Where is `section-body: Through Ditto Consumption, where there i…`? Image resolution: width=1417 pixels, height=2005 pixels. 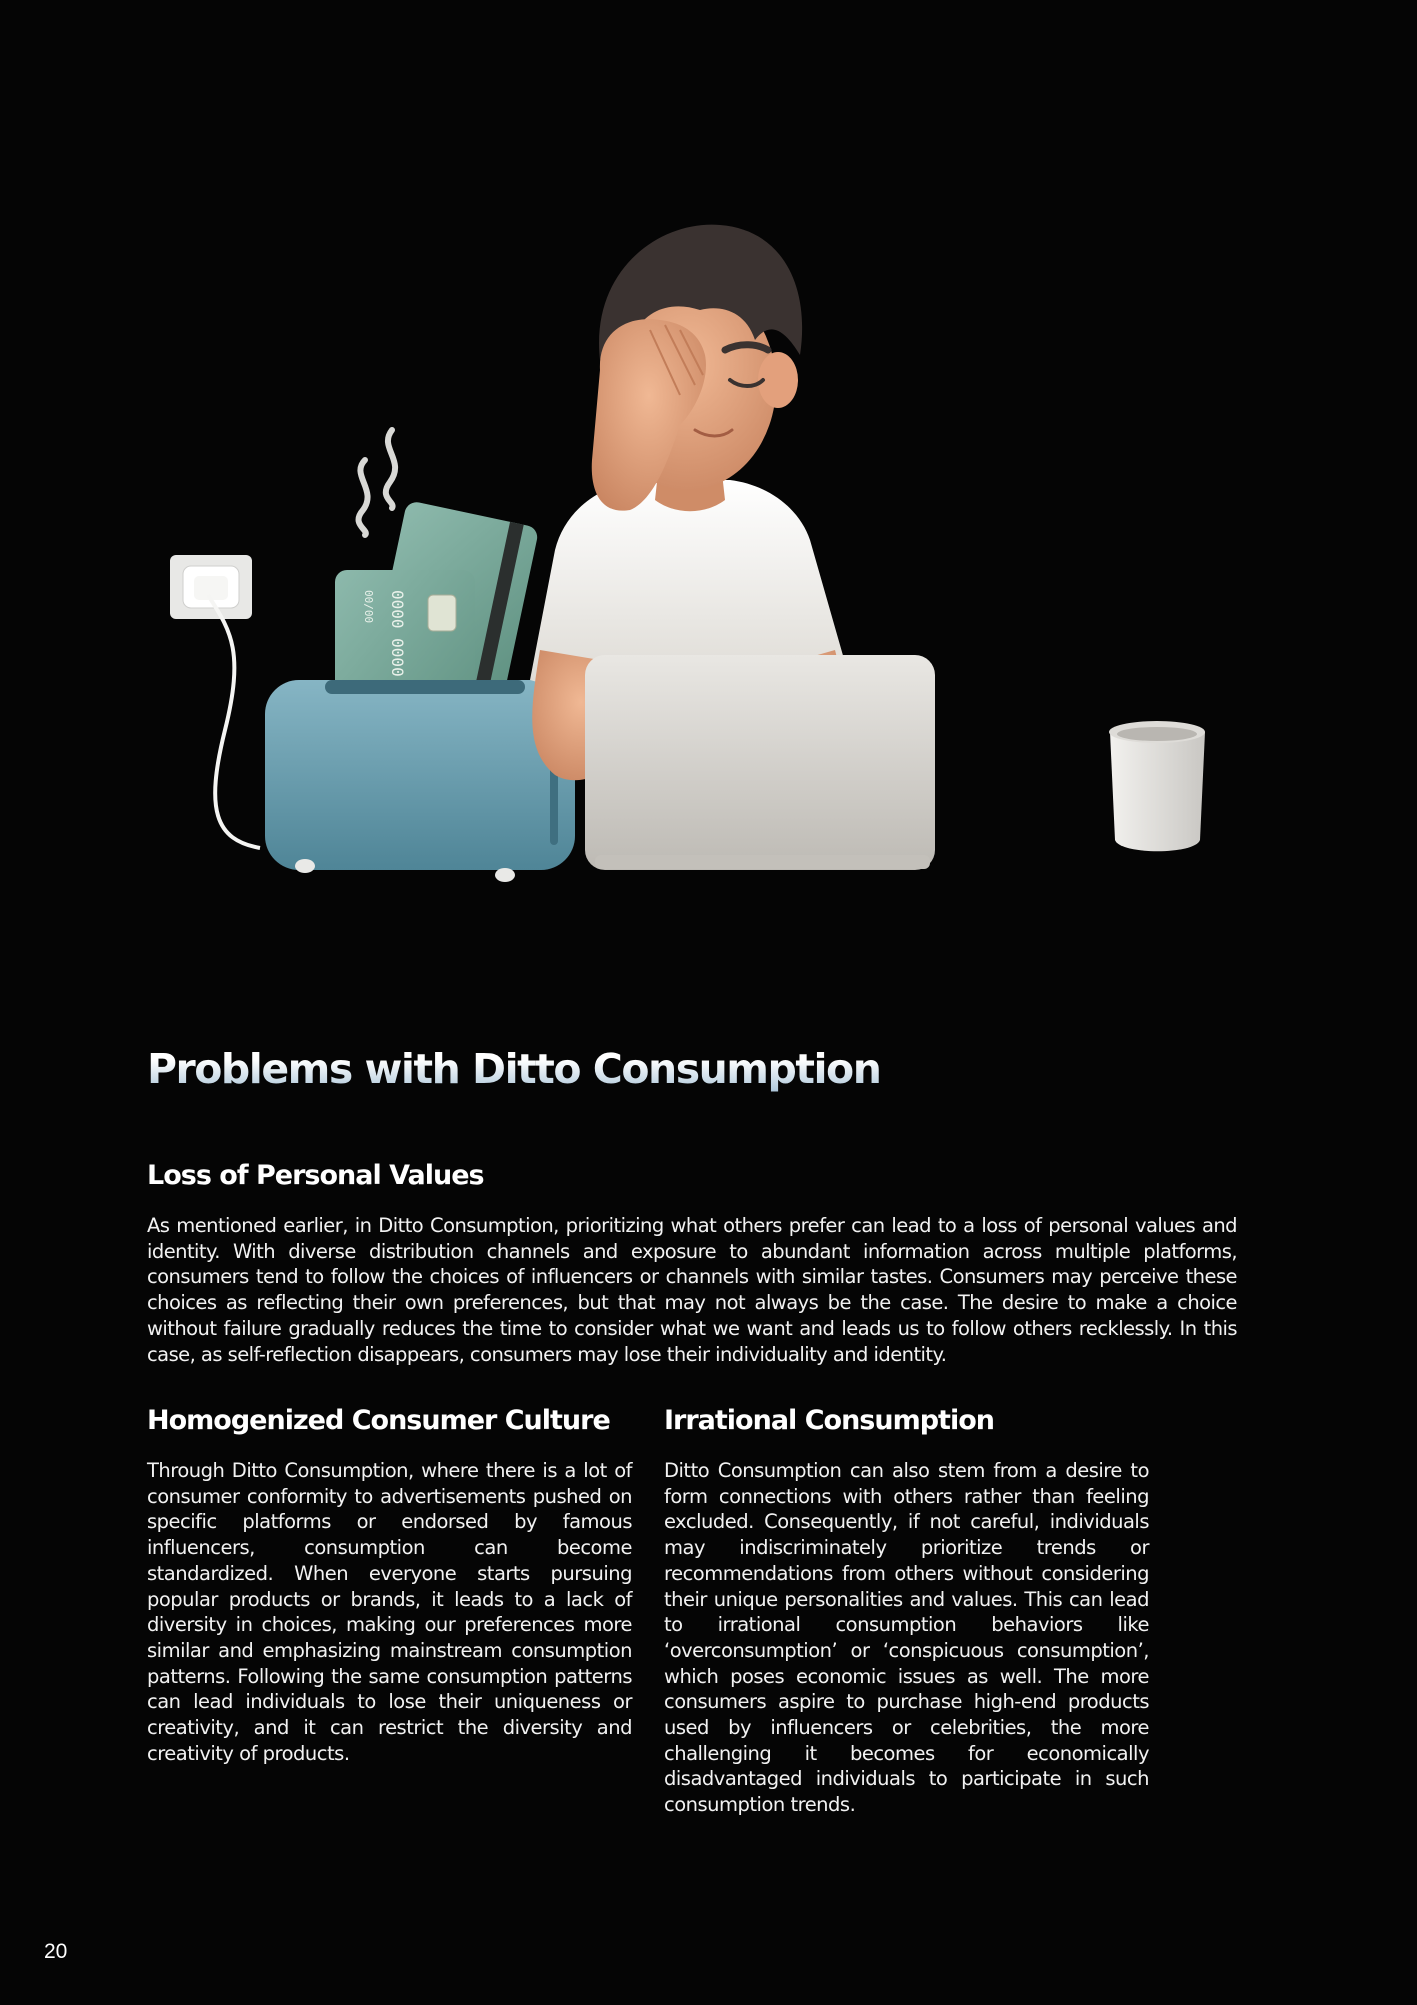 section-body: Through Ditto Consumption, where there i… is located at coordinates (390, 1612).